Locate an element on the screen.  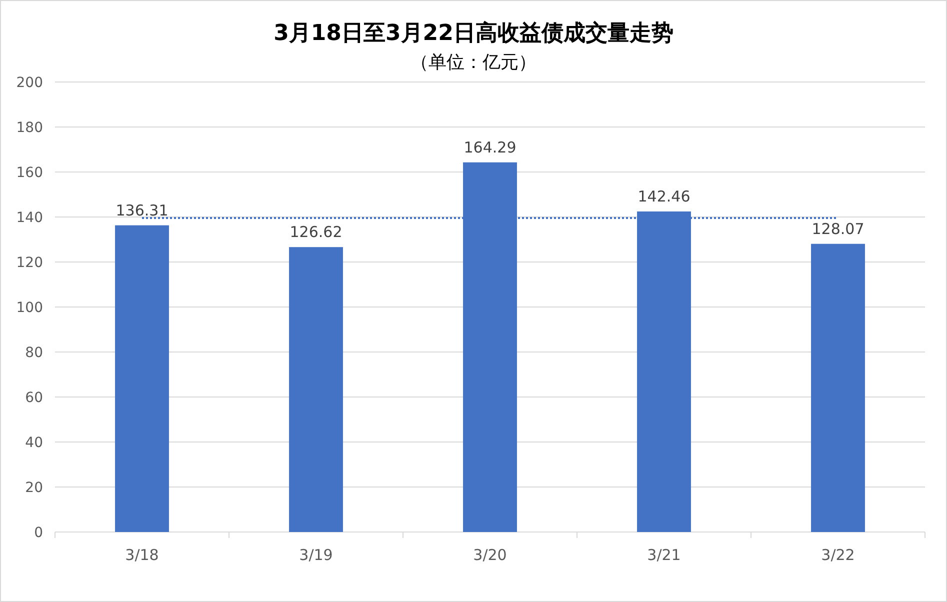
y-tick-label: 120 is located at coordinates (29, 263).